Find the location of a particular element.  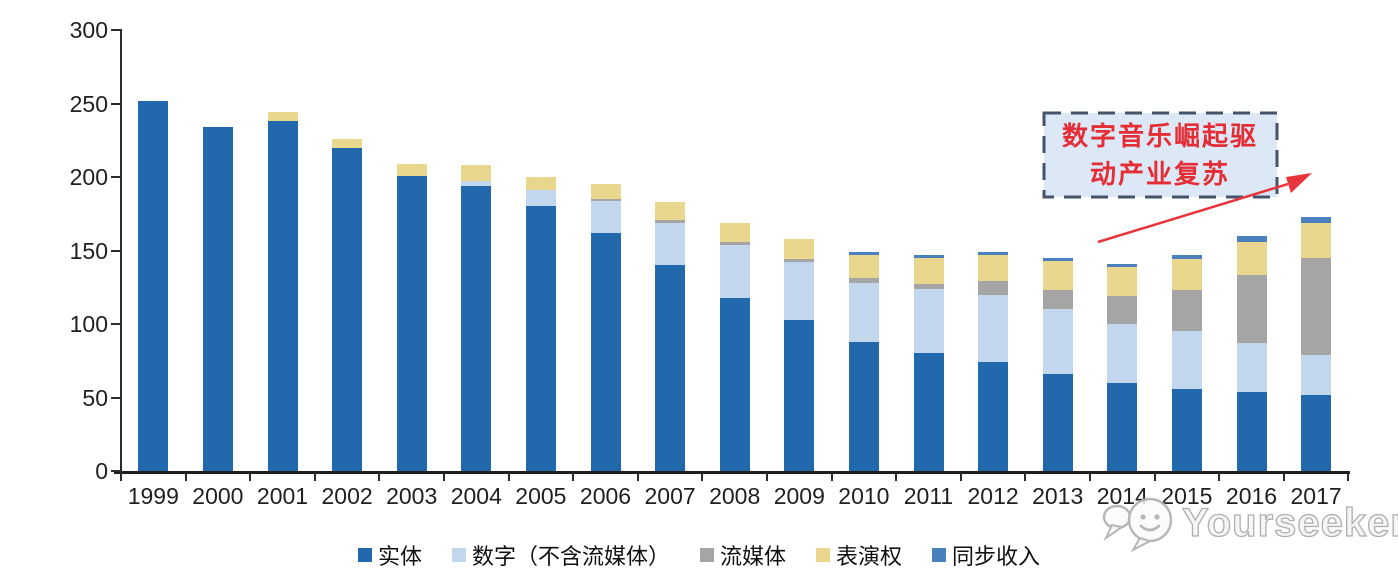

x-tick-label: 2010 is located at coordinates (864, 496).